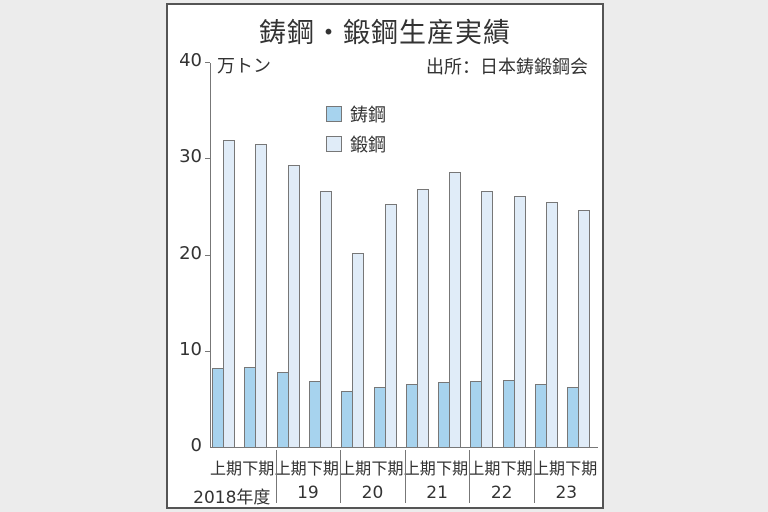  Describe the element at coordinates (244, 66) in the screenshot. I see `y-axis-unit: 万トン` at that location.